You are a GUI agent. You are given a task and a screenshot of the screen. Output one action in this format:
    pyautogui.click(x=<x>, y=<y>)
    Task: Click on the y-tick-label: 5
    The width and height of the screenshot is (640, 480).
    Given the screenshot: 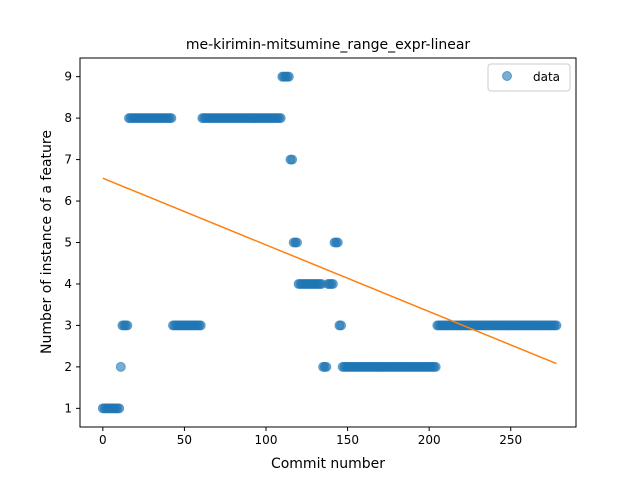 What is the action you would take?
    pyautogui.click(x=68, y=243)
    